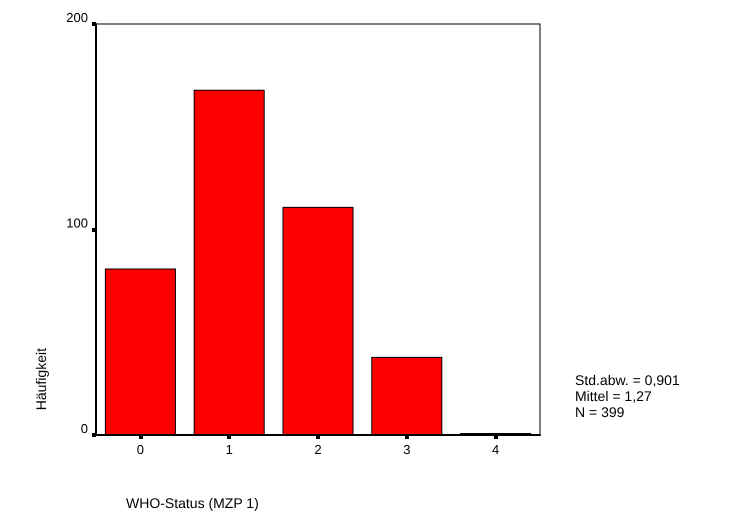  Describe the element at coordinates (140, 449) in the screenshot. I see `x-tick-label: 0` at that location.